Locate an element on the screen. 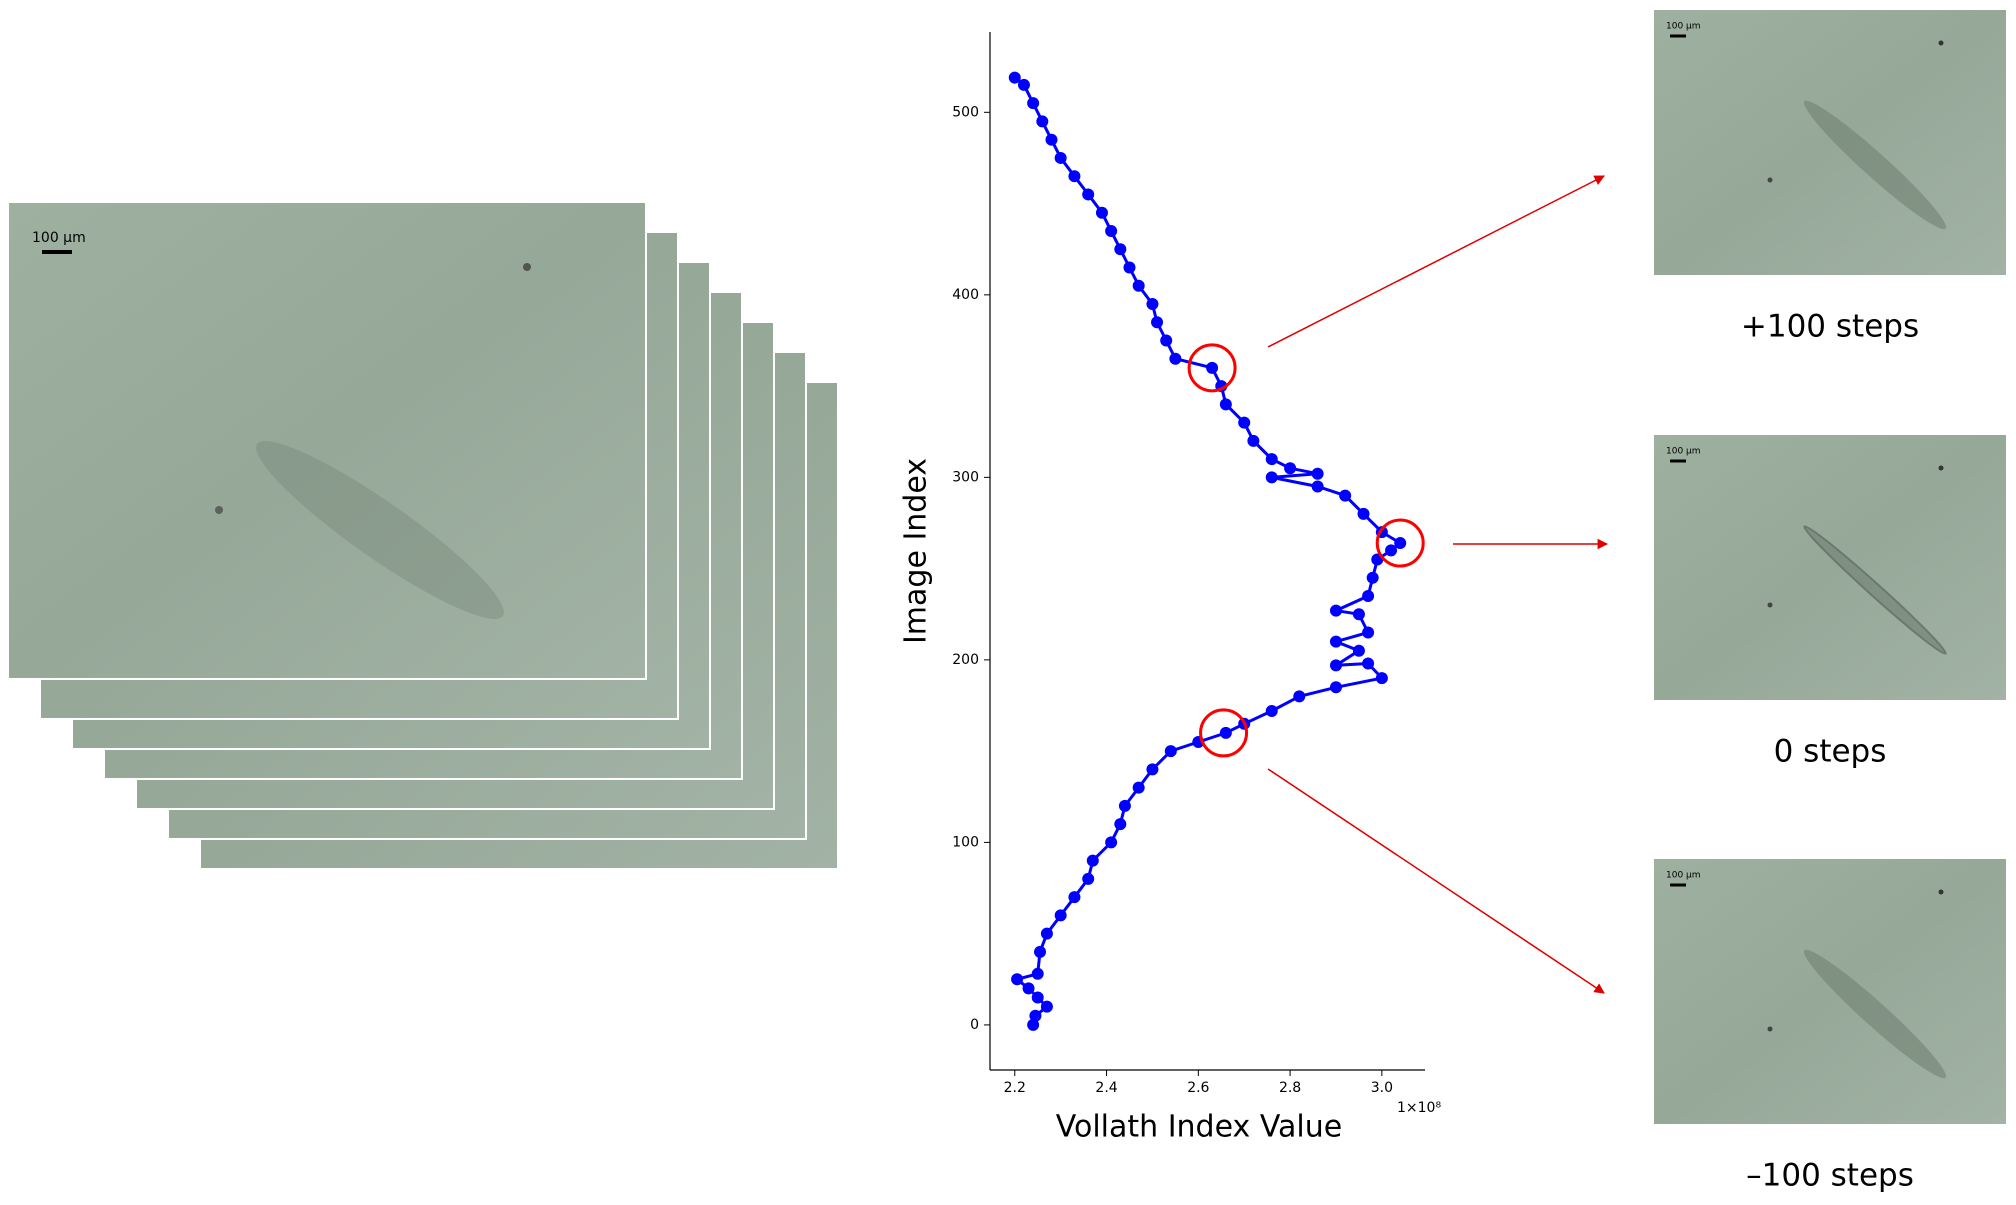 Image resolution: width=2016 pixels, height=1205 pixels. x-axis-title: Vollath Index Value is located at coordinates (1199, 1127).